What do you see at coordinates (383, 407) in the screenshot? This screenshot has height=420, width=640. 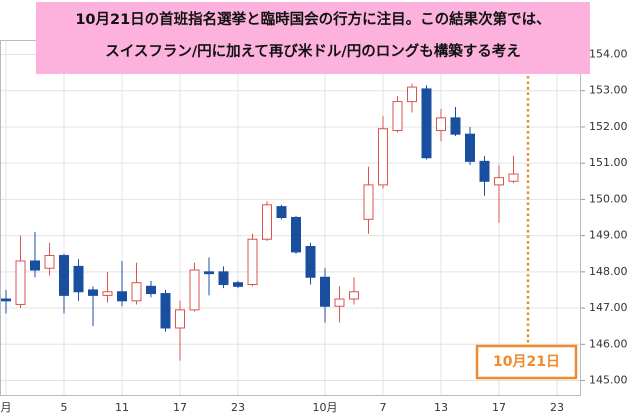 I see `x-tick-label: 7` at bounding box center [383, 407].